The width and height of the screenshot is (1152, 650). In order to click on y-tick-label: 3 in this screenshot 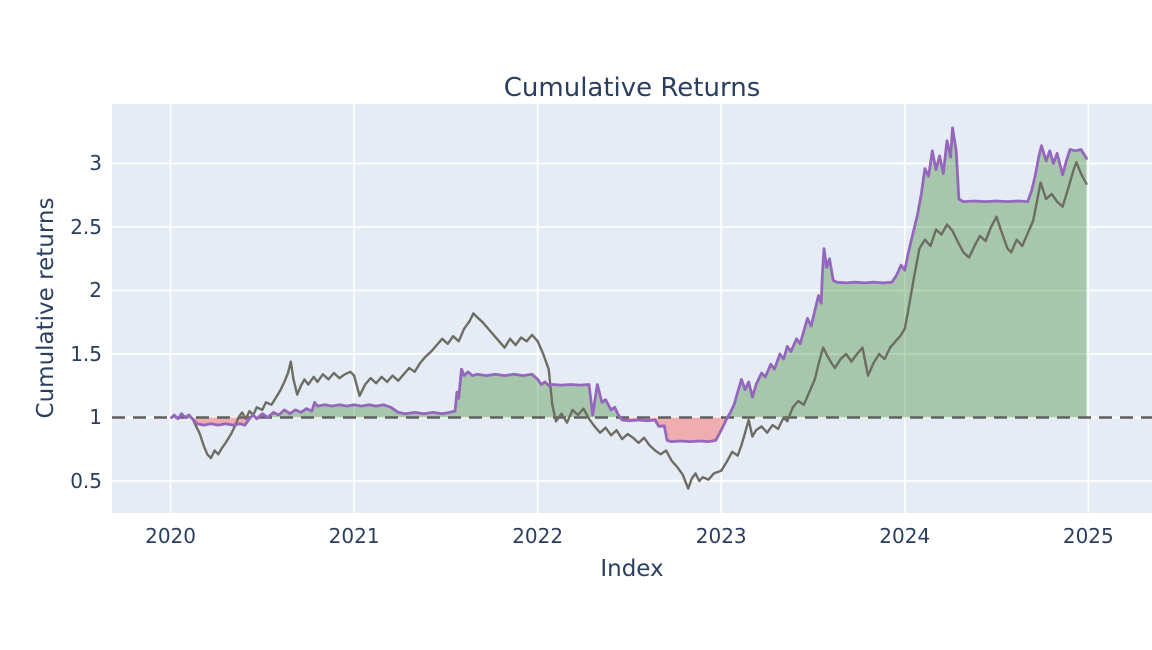, I will do `click(95, 163)`.